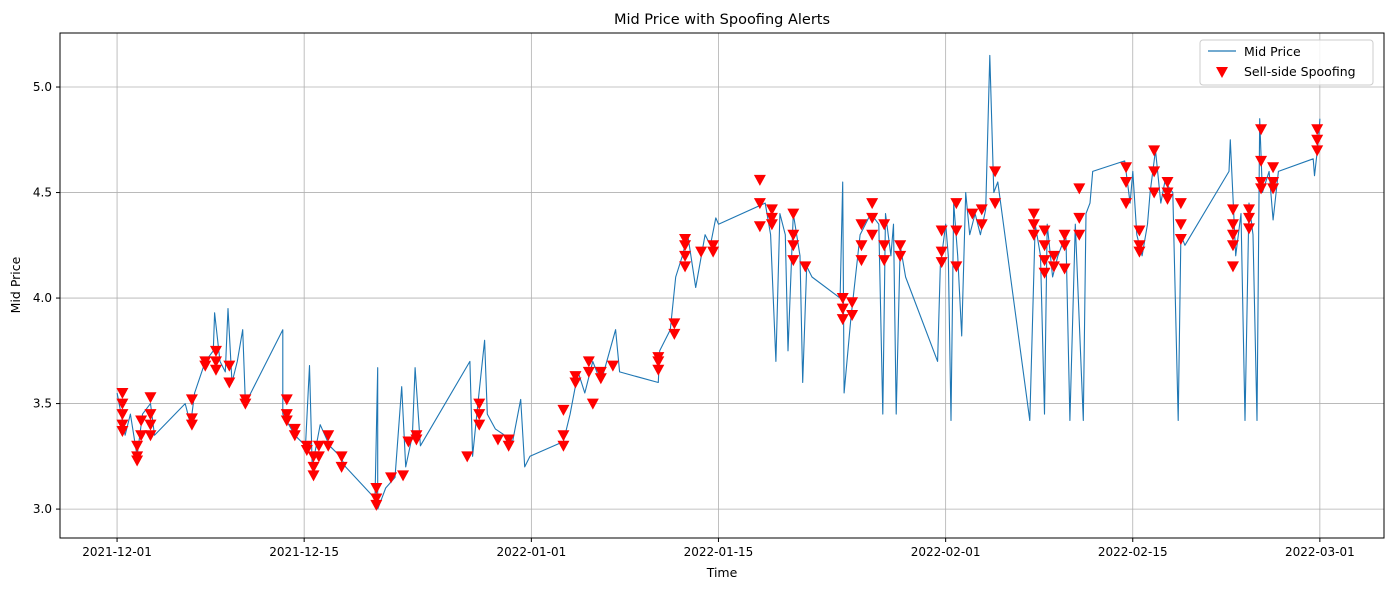 This screenshot has height=594, width=1389. I want to click on x-tick-label: 2022-01-01, so click(531, 552).